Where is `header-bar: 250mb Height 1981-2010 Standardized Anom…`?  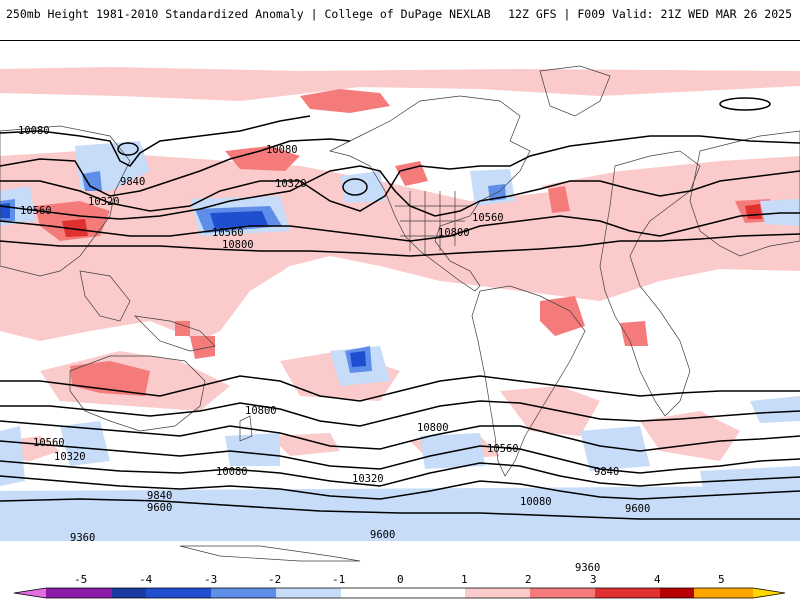
header-bar: 250mb Height 1981-2010 Standardized Anom… is located at coordinates (400, 20).